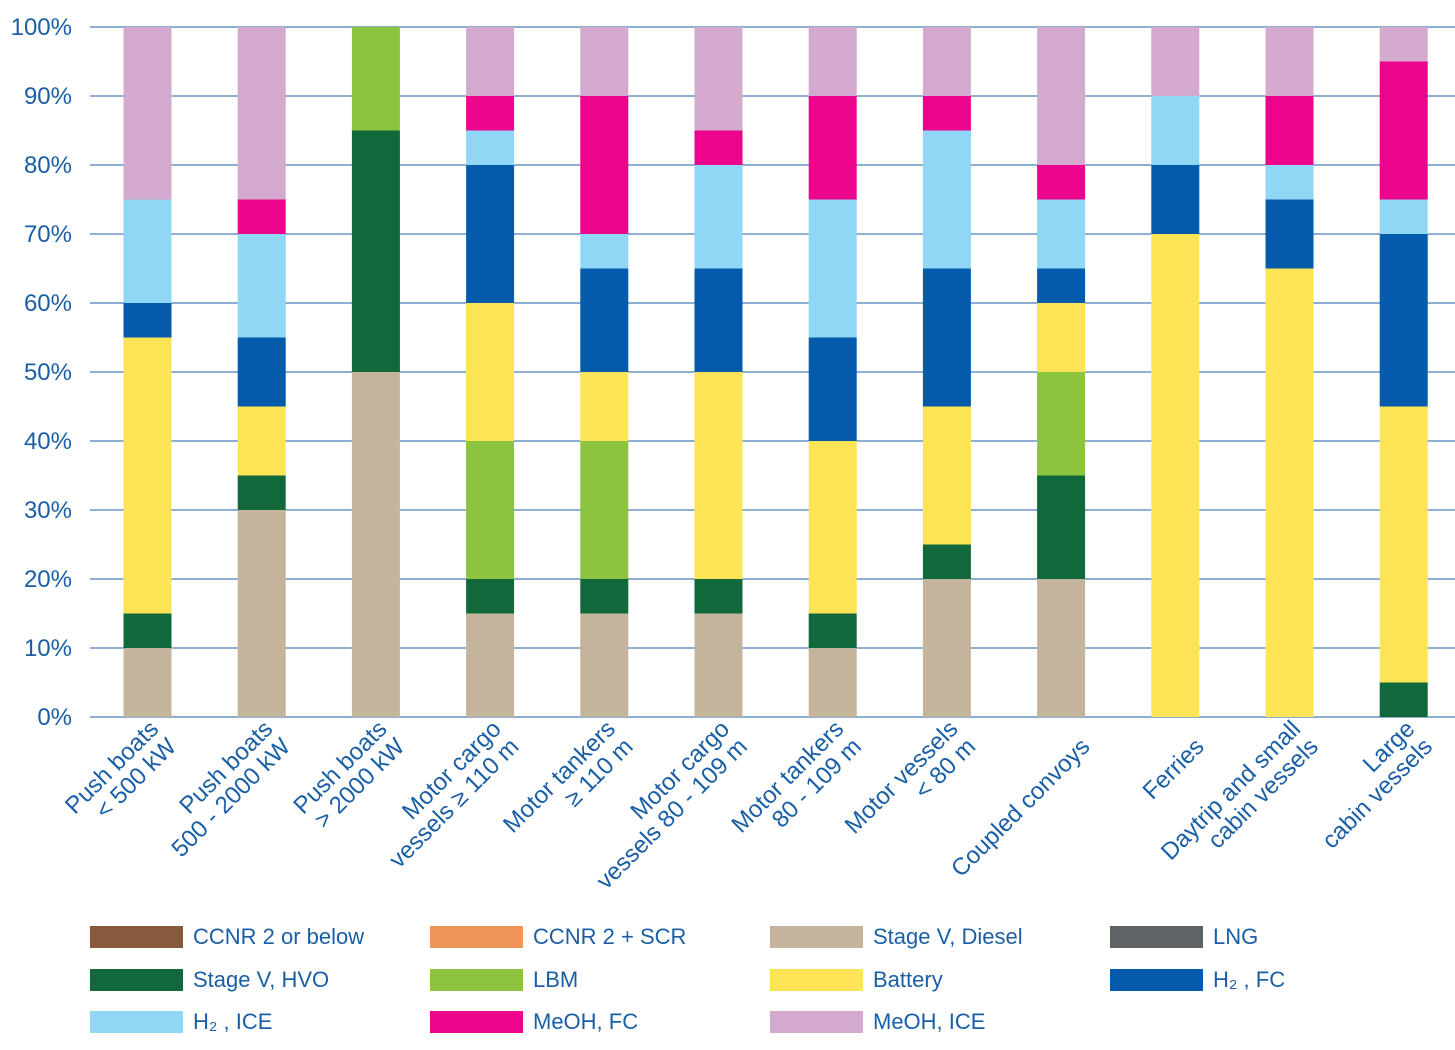 Image resolution: width=1455 pixels, height=1050 pixels. What do you see at coordinates (586, 1021) in the screenshot?
I see `legend-label: MeOH, FC` at bounding box center [586, 1021].